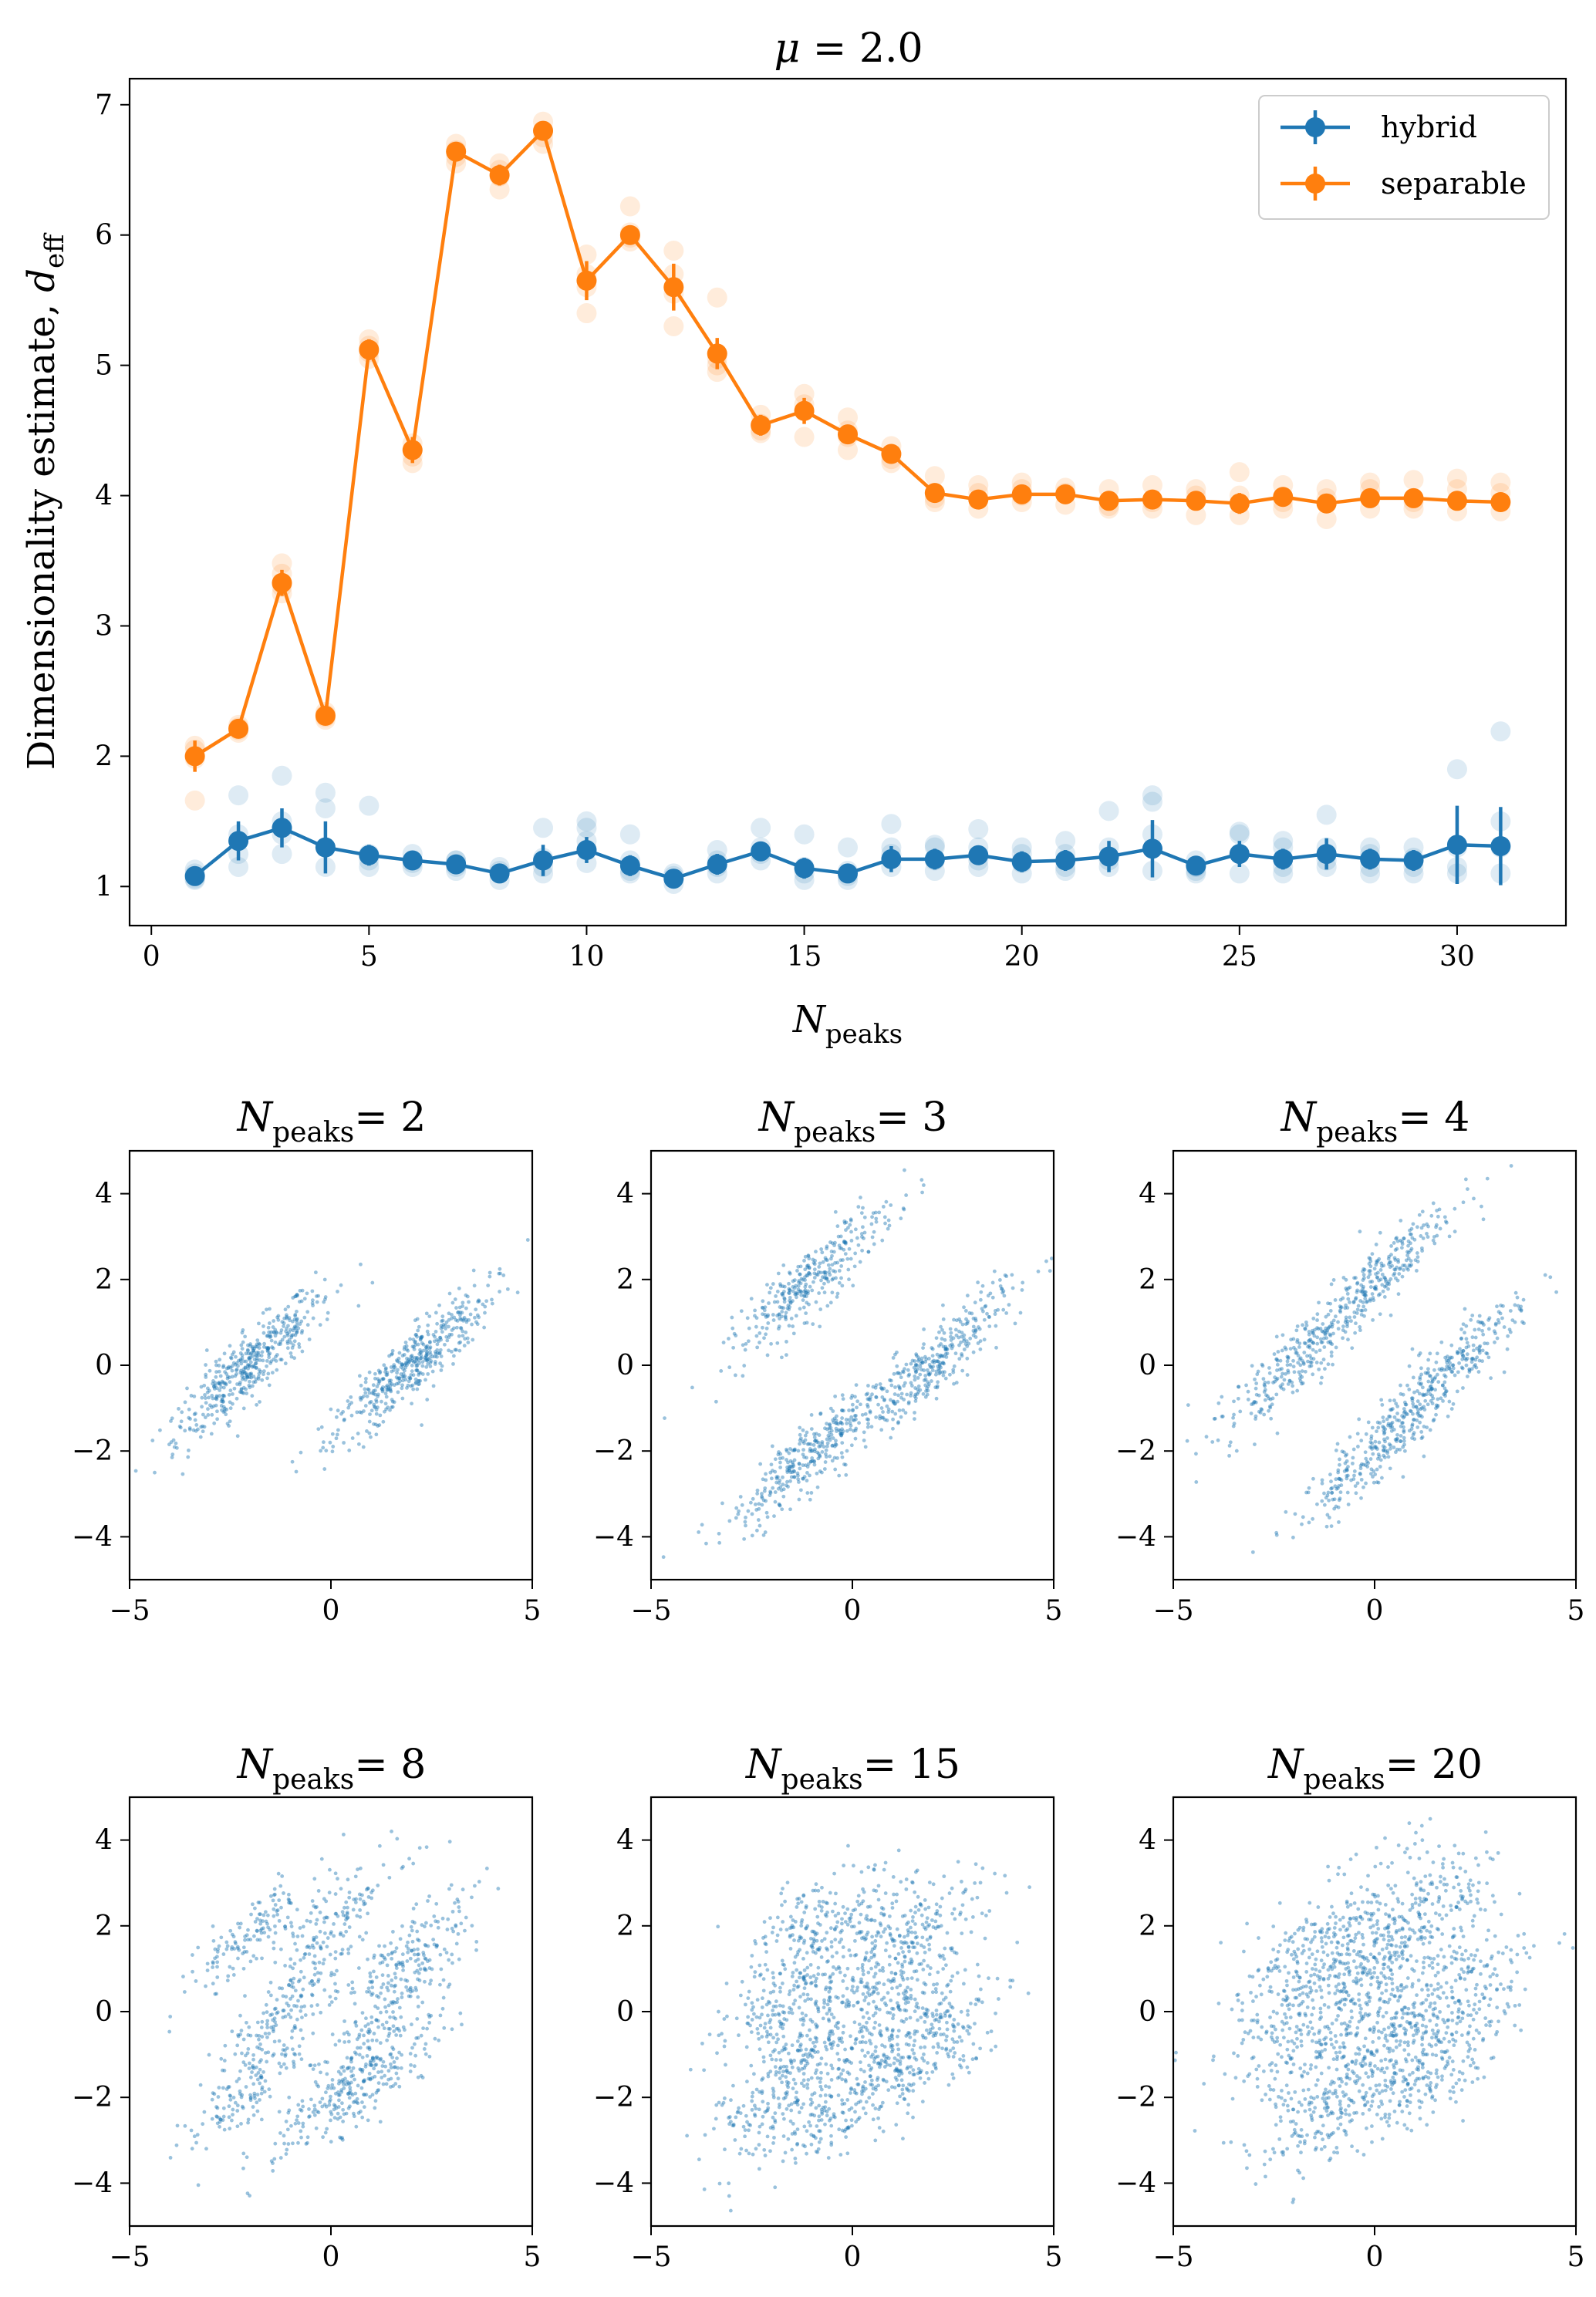 The width and height of the screenshot is (1596, 2297). I want to click on hybrid-mean-point, so click(717, 864).